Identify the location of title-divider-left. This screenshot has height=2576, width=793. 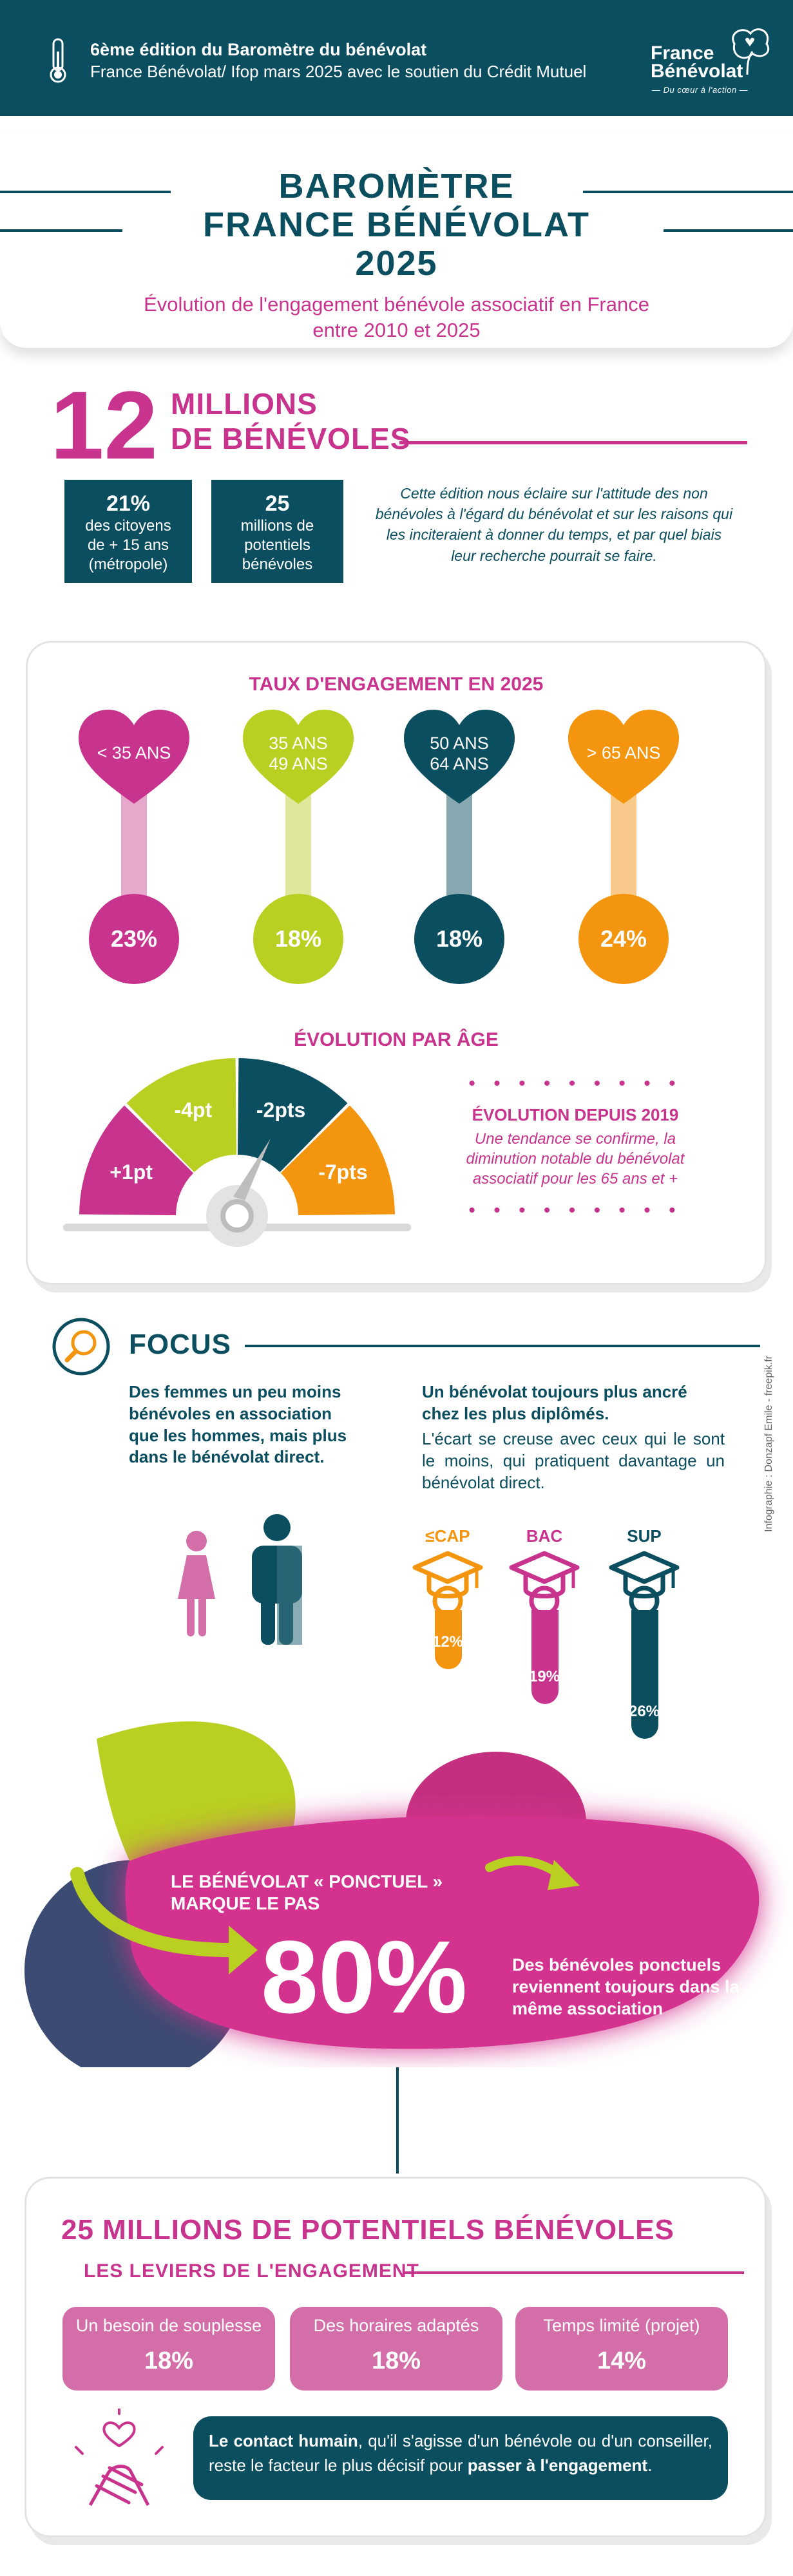
(86, 192).